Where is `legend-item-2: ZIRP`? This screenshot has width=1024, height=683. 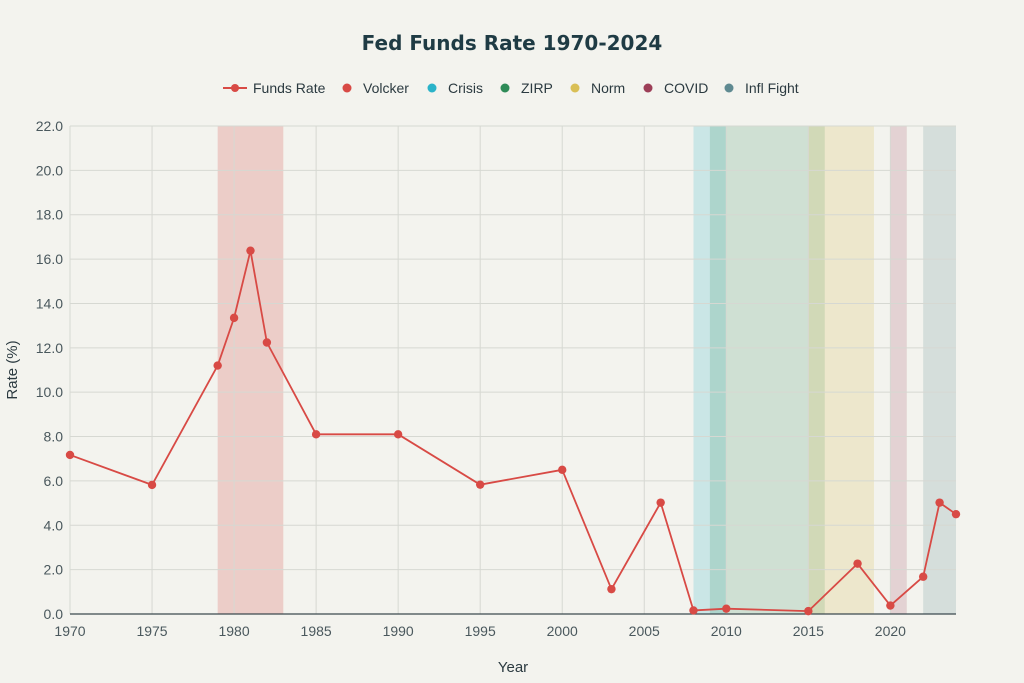
legend-item-2: ZIRP is located at coordinates (526, 88).